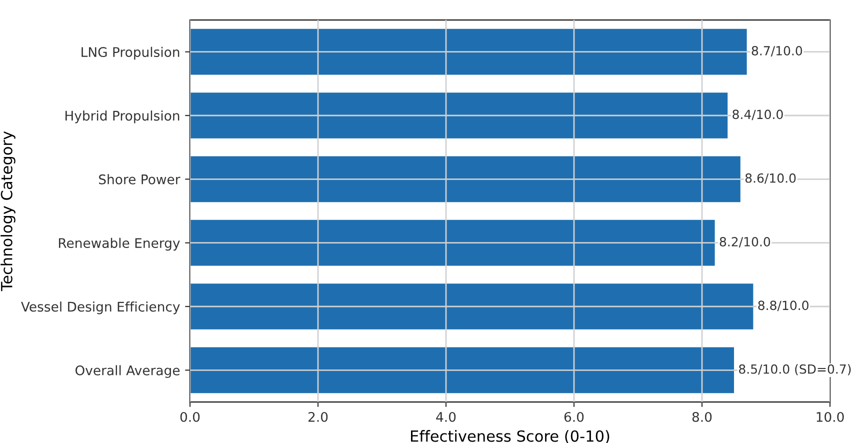 This screenshot has width=851, height=443. Describe the element at coordinates (757, 115) in the screenshot. I see `data-label: 8.4/10.0` at that location.